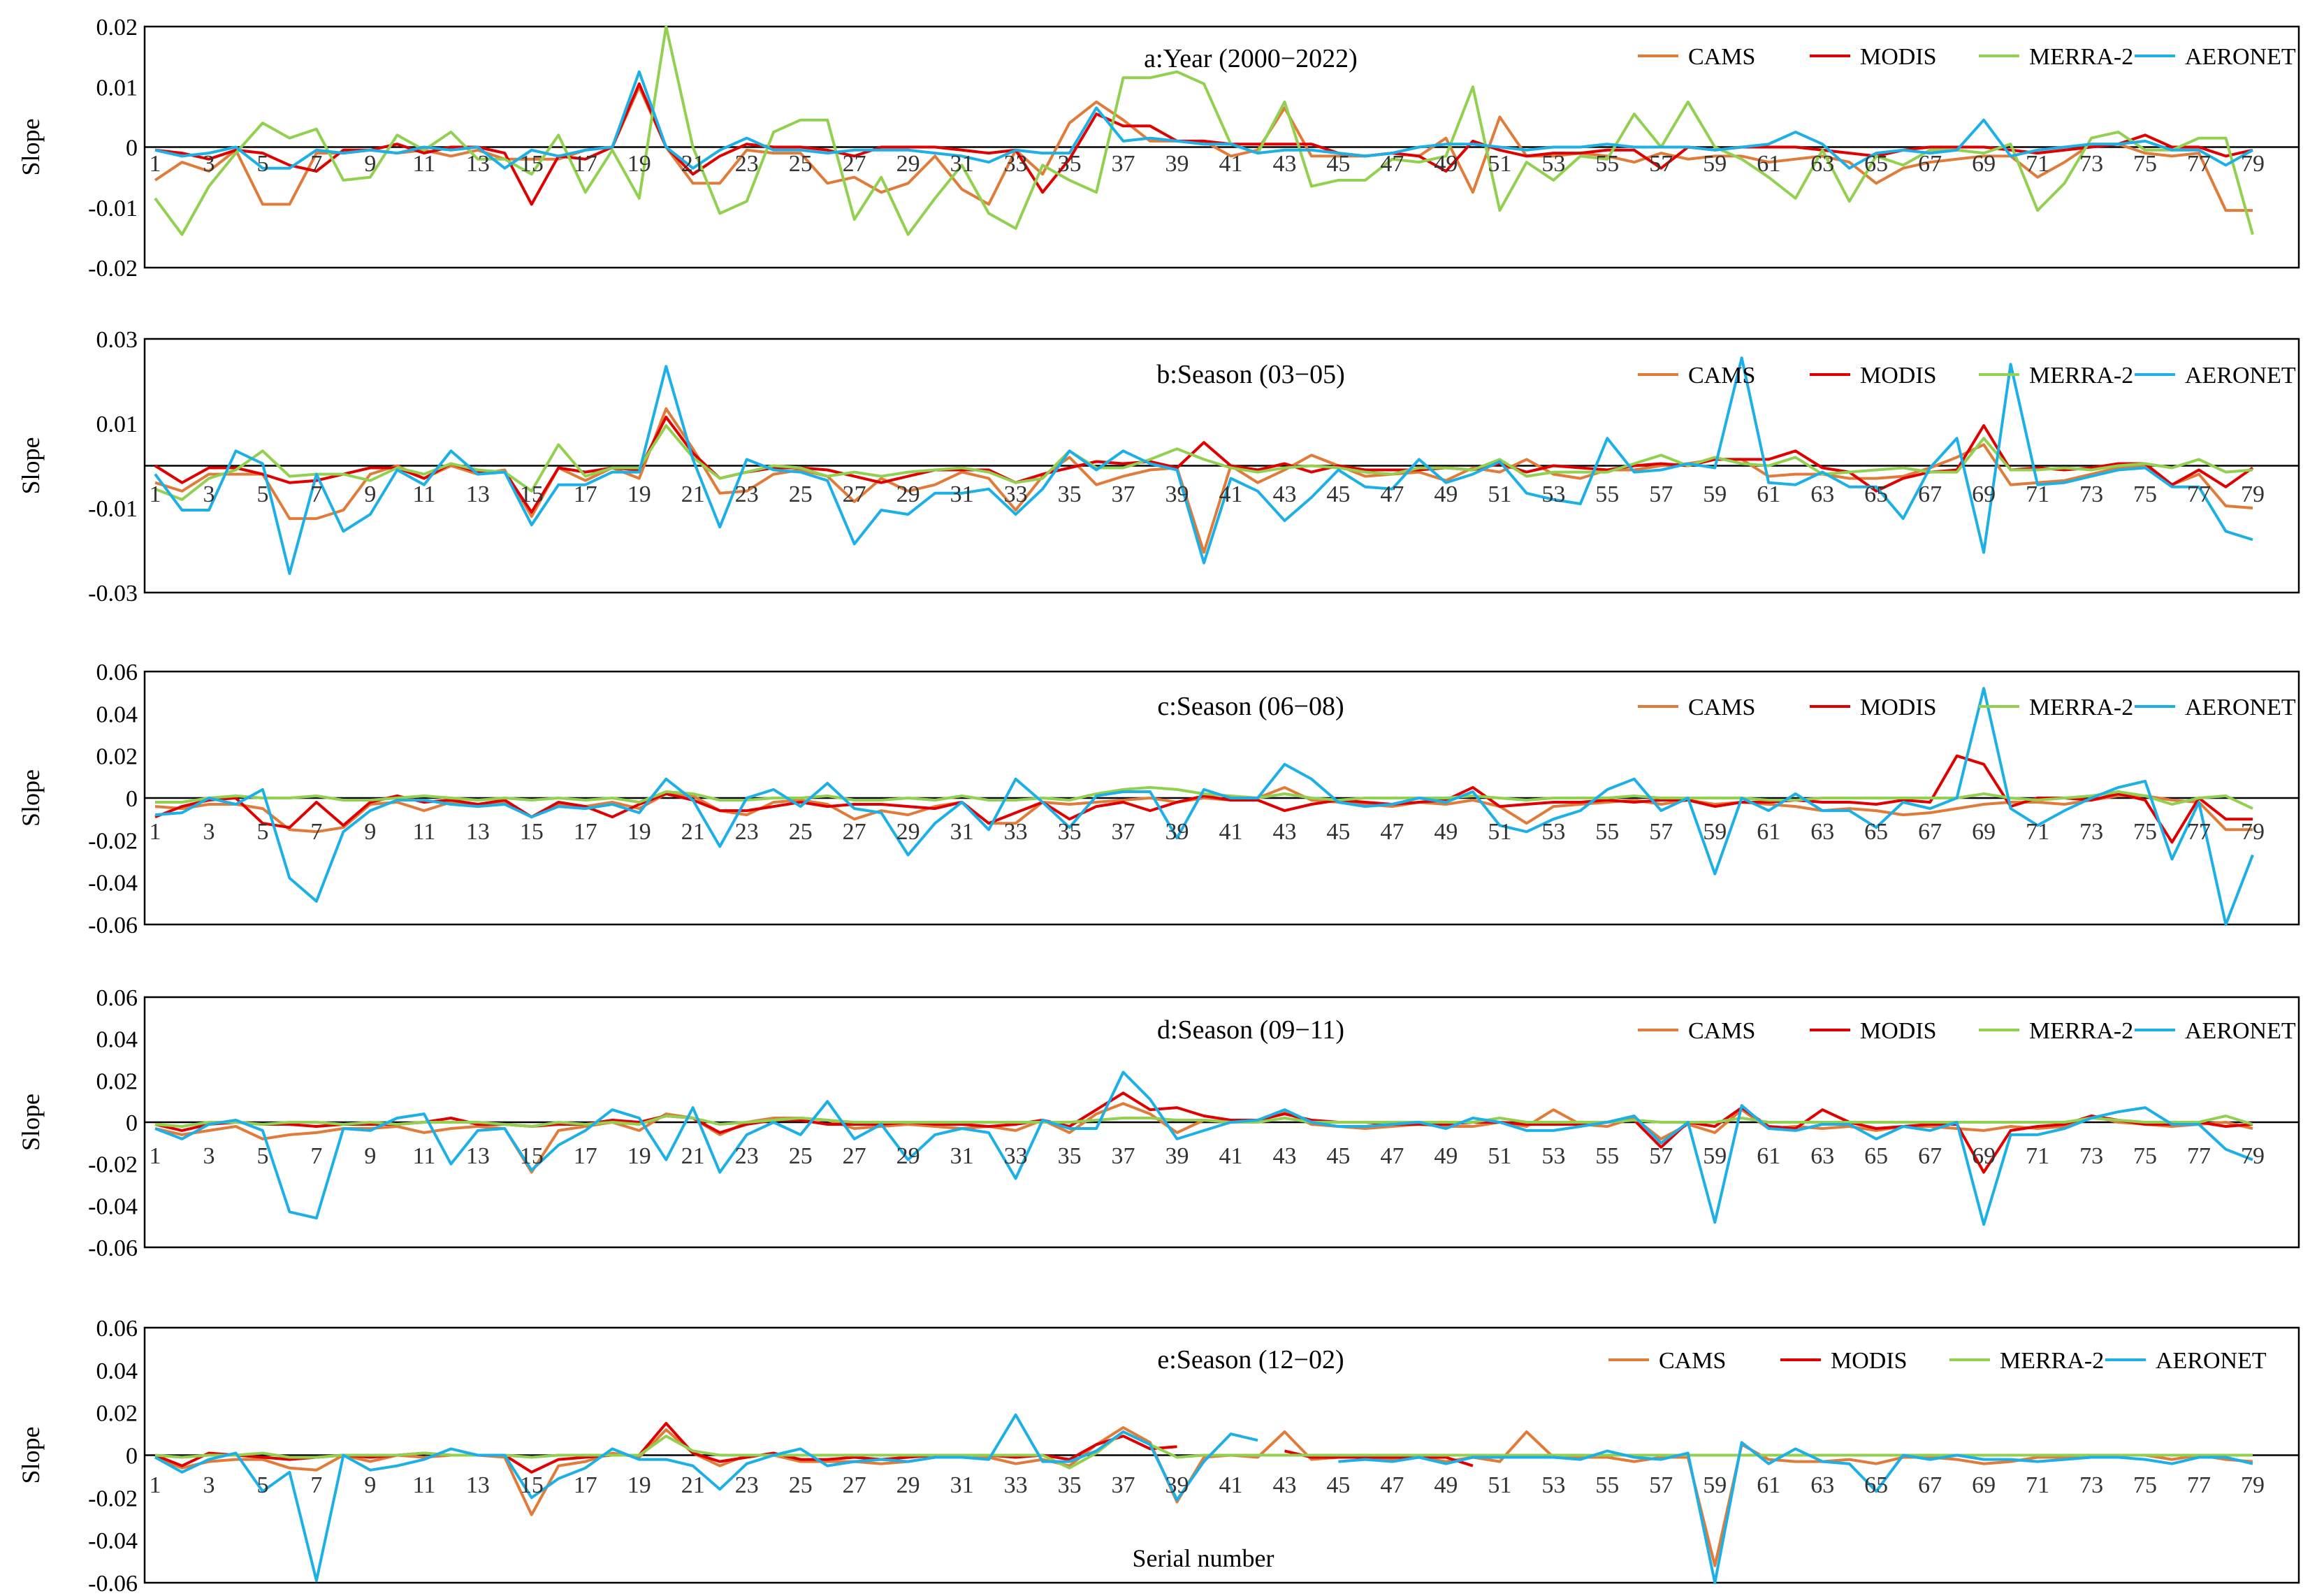  I want to click on panel-title: a:Year (2000−2022), so click(1251, 58).